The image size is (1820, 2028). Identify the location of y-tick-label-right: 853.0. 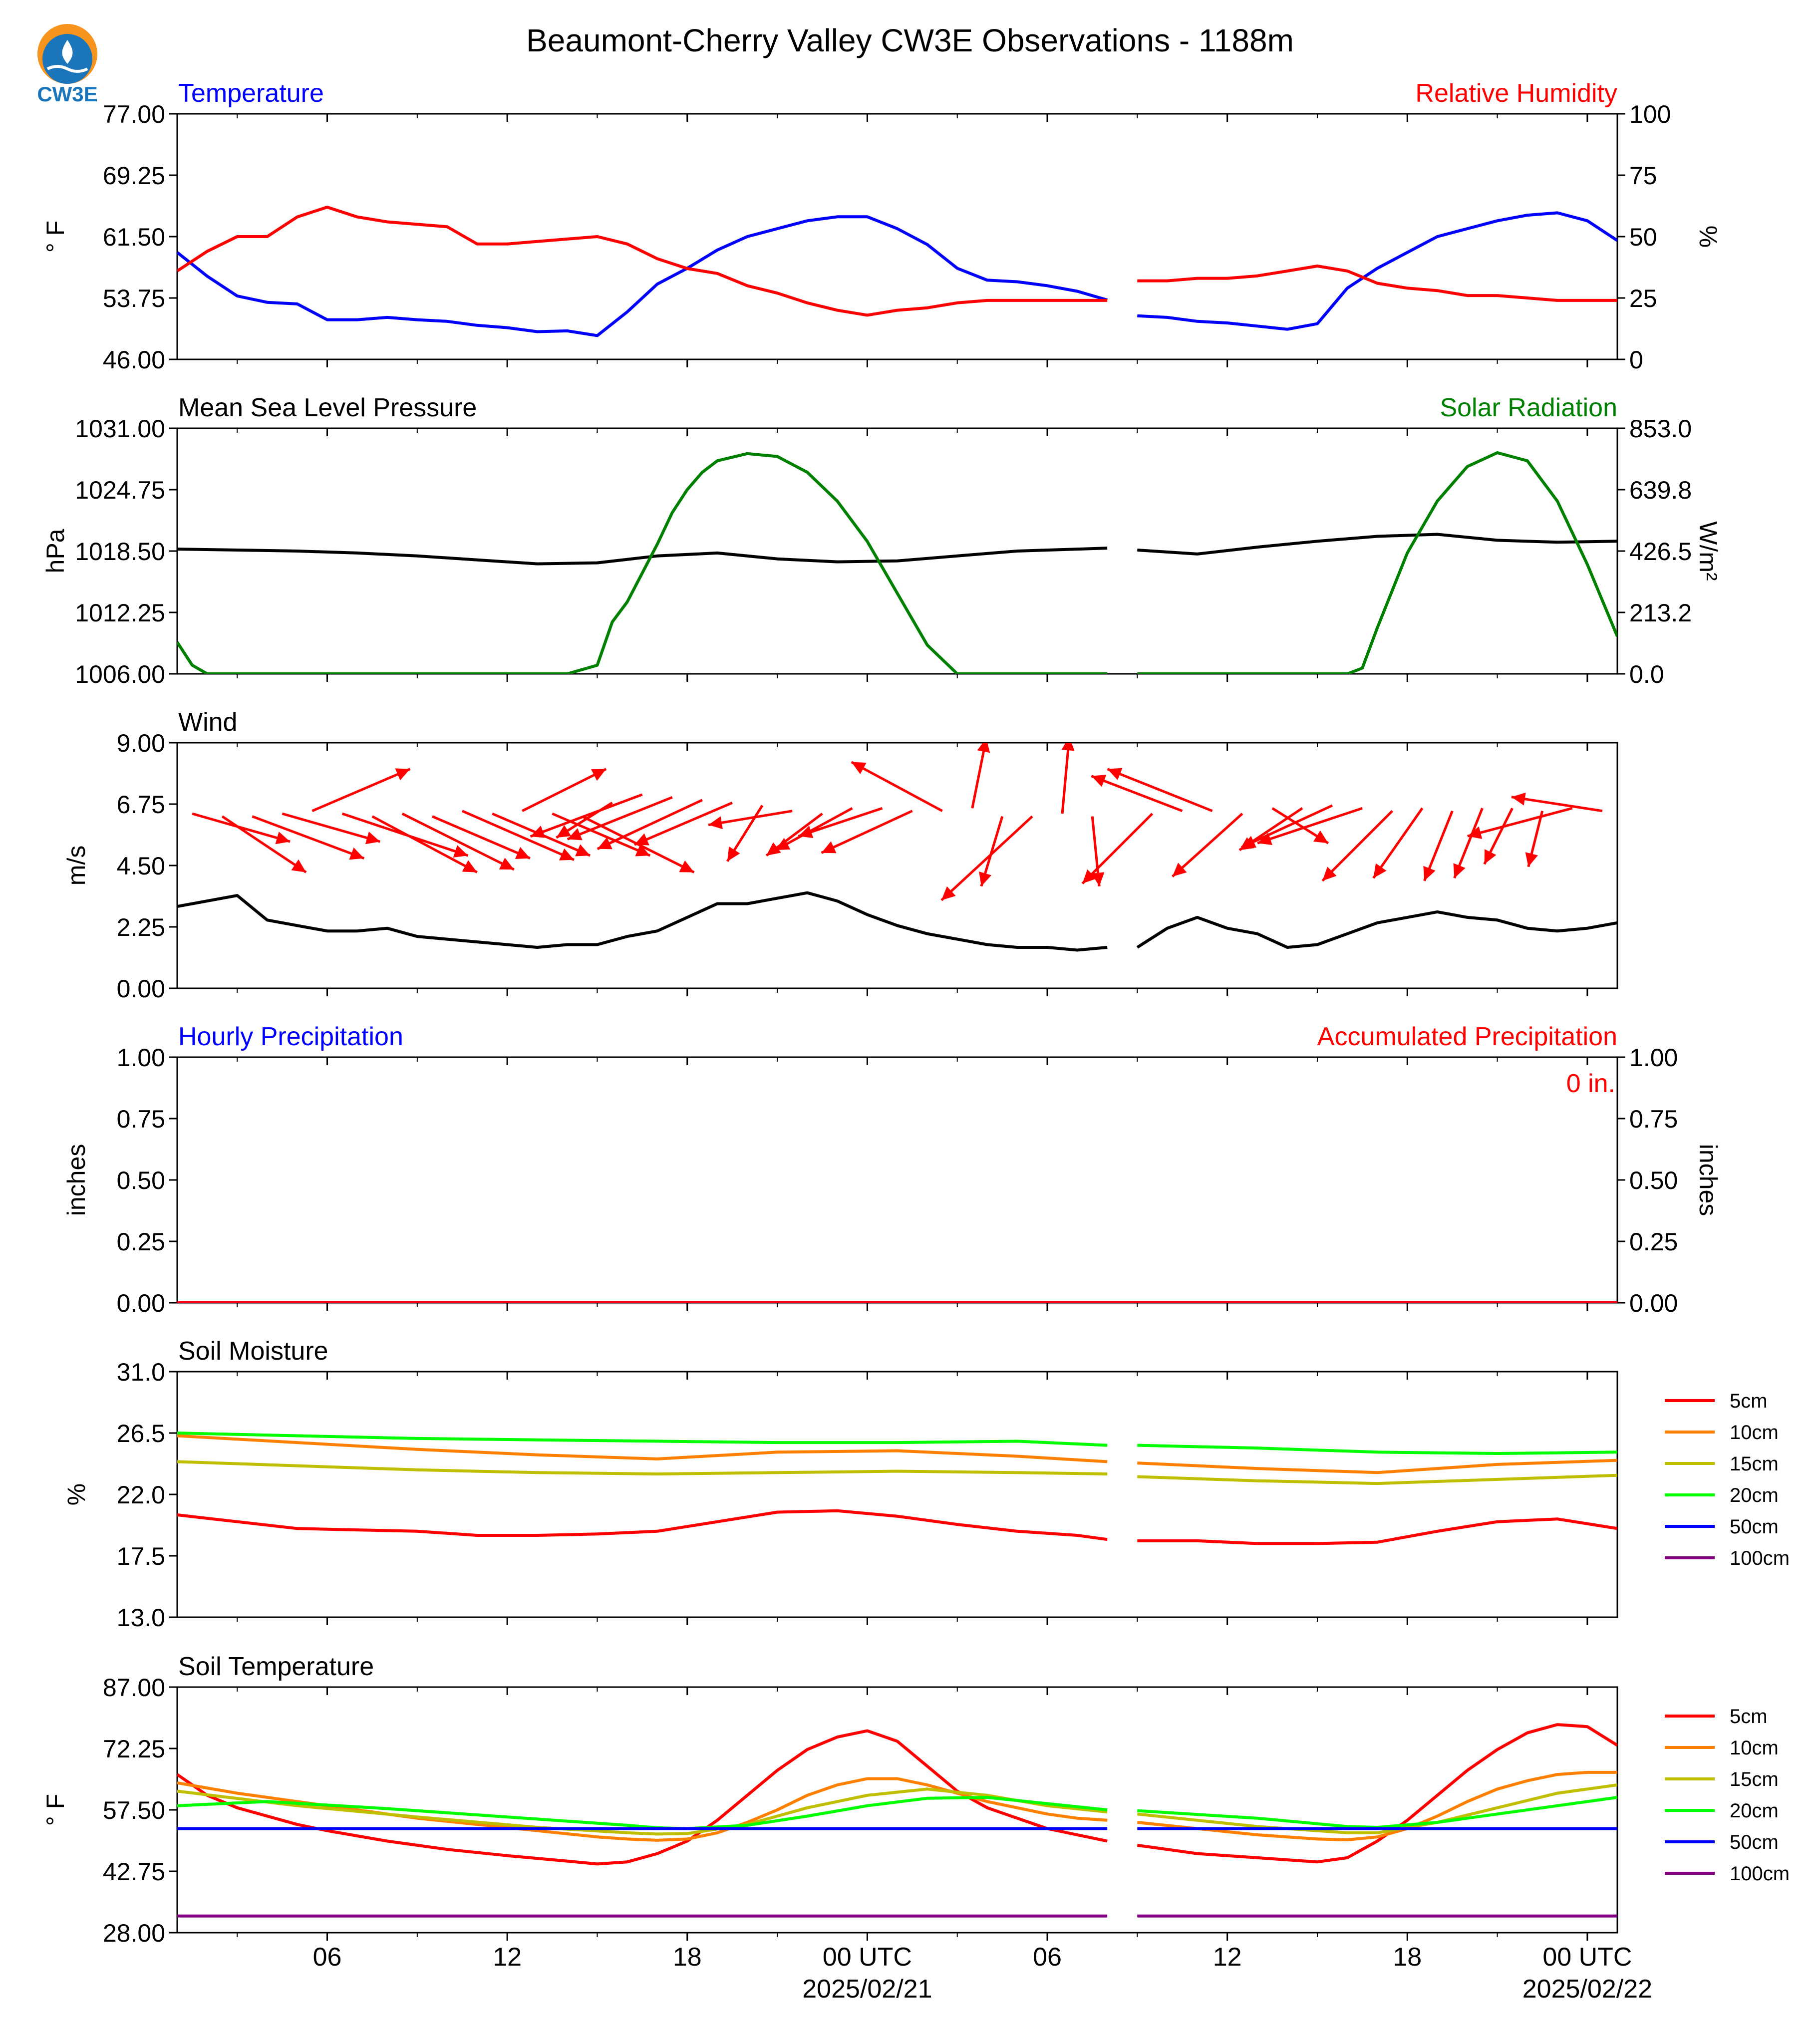
(1660, 429).